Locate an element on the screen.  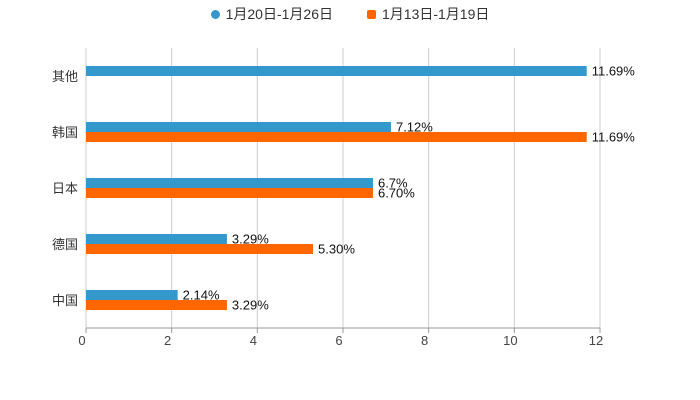
value-label-s2-1: 11.69% is located at coordinates (614, 137).